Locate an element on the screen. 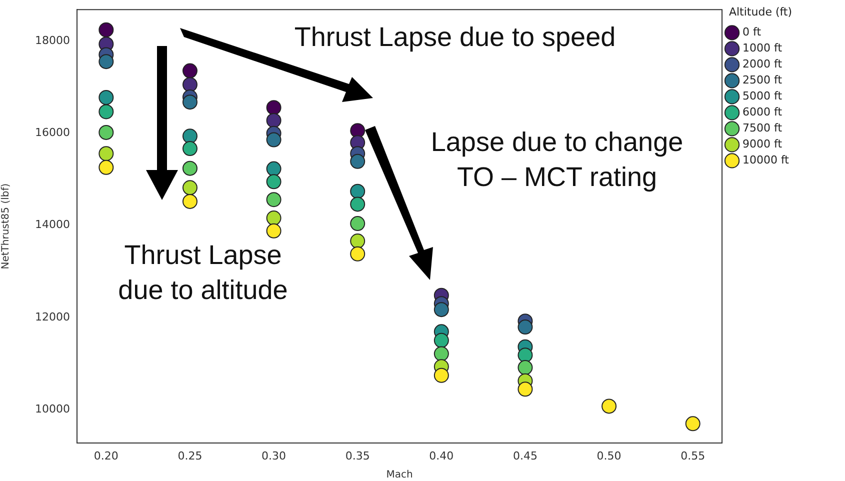 This screenshot has height=481, width=845. annotation: Lapse due to change TO – MCT rating is located at coordinates (557, 160).